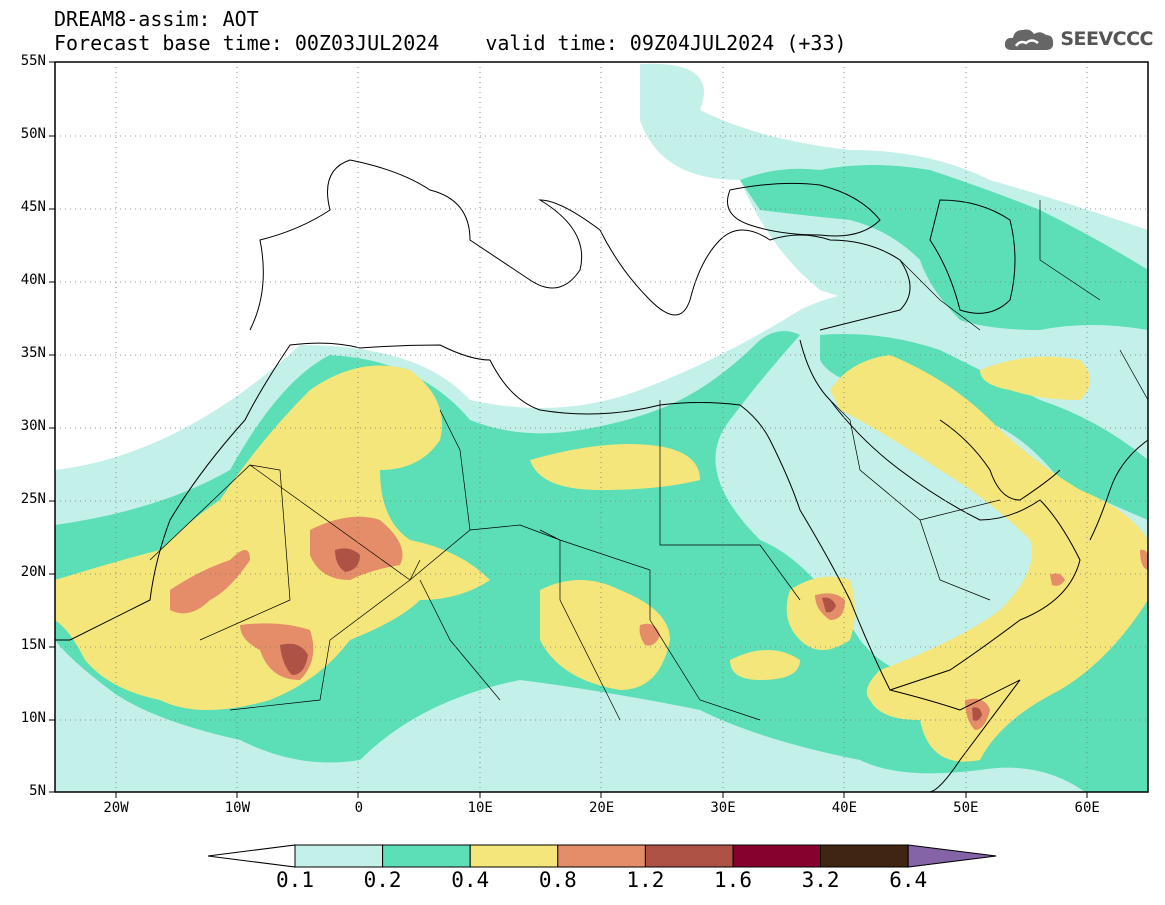 The width and height of the screenshot is (1165, 905). I want to click on lon-label: 50E, so click(966, 808).